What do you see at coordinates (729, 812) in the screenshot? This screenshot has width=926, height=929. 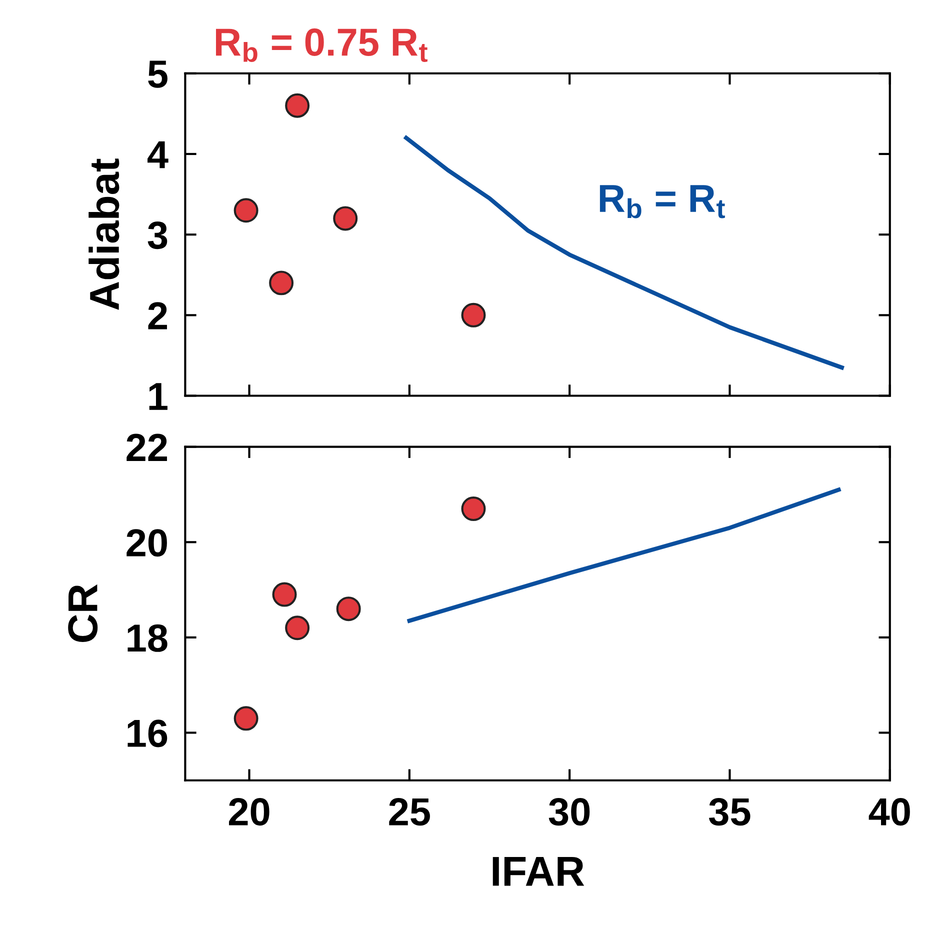 I see `x-tick-label: 35` at bounding box center [729, 812].